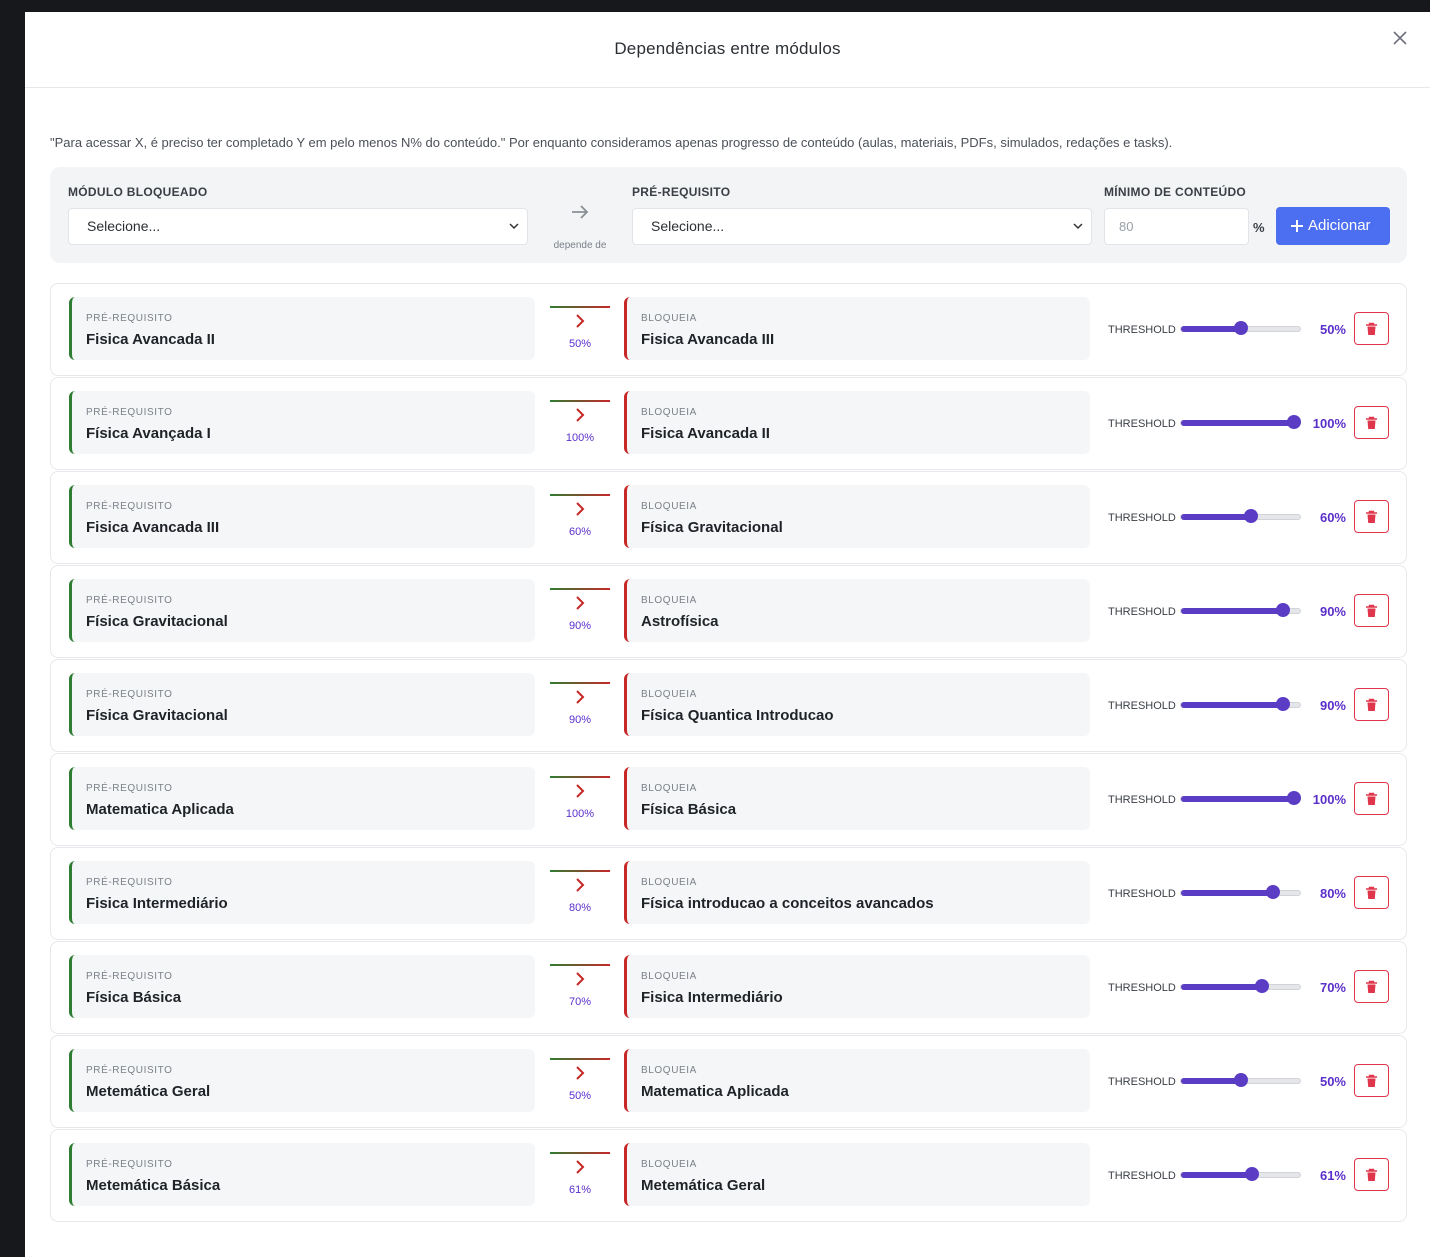 The width and height of the screenshot is (1430, 1257). I want to click on blocks-name: Física Quantica Introducao, so click(737, 715).